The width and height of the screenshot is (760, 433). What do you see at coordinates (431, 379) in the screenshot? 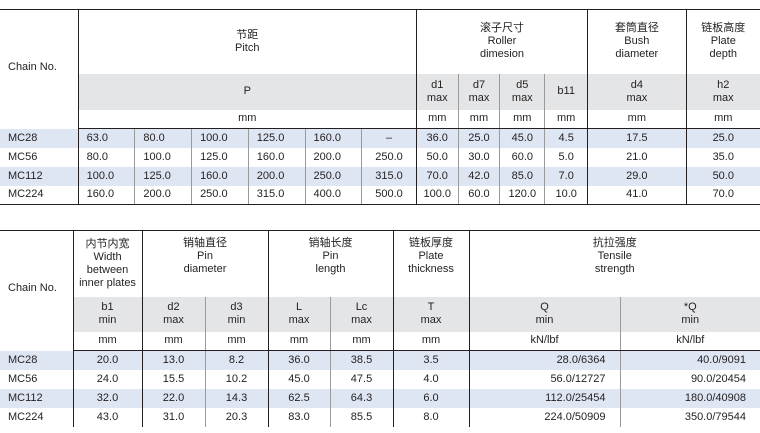
I see `t-cell: 4.0` at bounding box center [431, 379].